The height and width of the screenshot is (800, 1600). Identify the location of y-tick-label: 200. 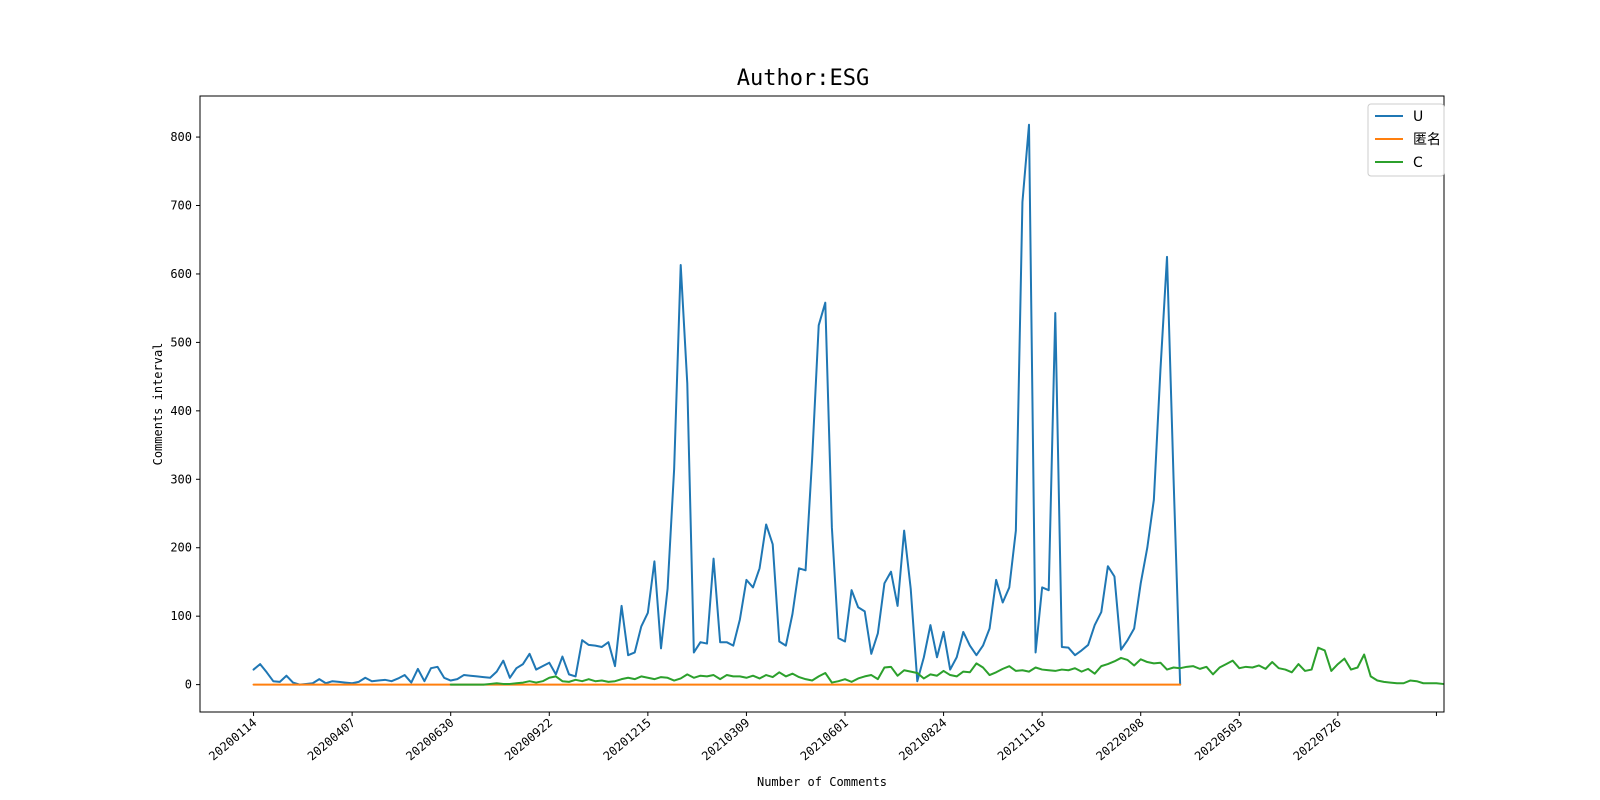
(181, 548).